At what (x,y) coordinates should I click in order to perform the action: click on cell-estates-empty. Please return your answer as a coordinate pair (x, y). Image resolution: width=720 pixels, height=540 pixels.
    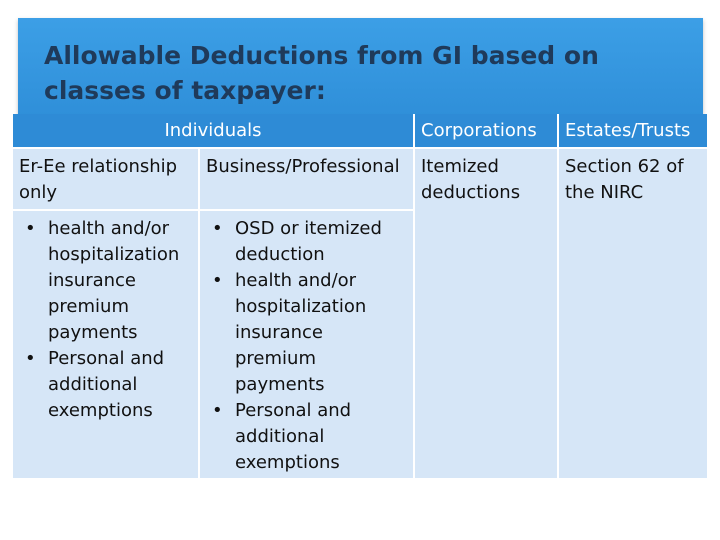
    Looking at the image, I should click on (633, 344).